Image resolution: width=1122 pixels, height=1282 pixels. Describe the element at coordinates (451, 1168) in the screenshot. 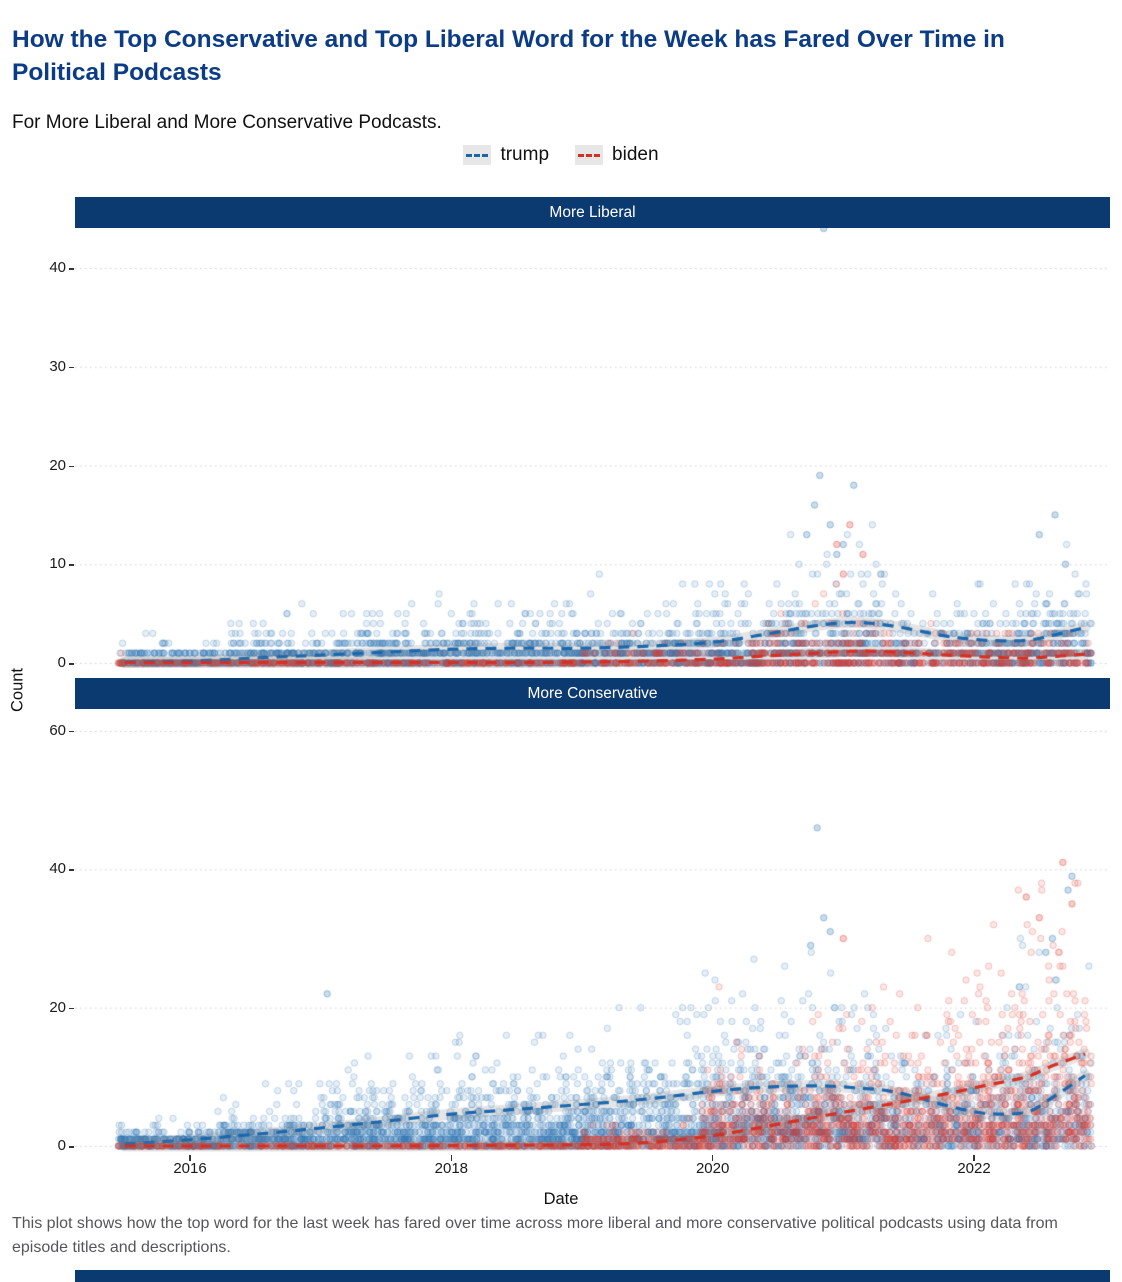

I see `x-tick-label: 2018` at that location.